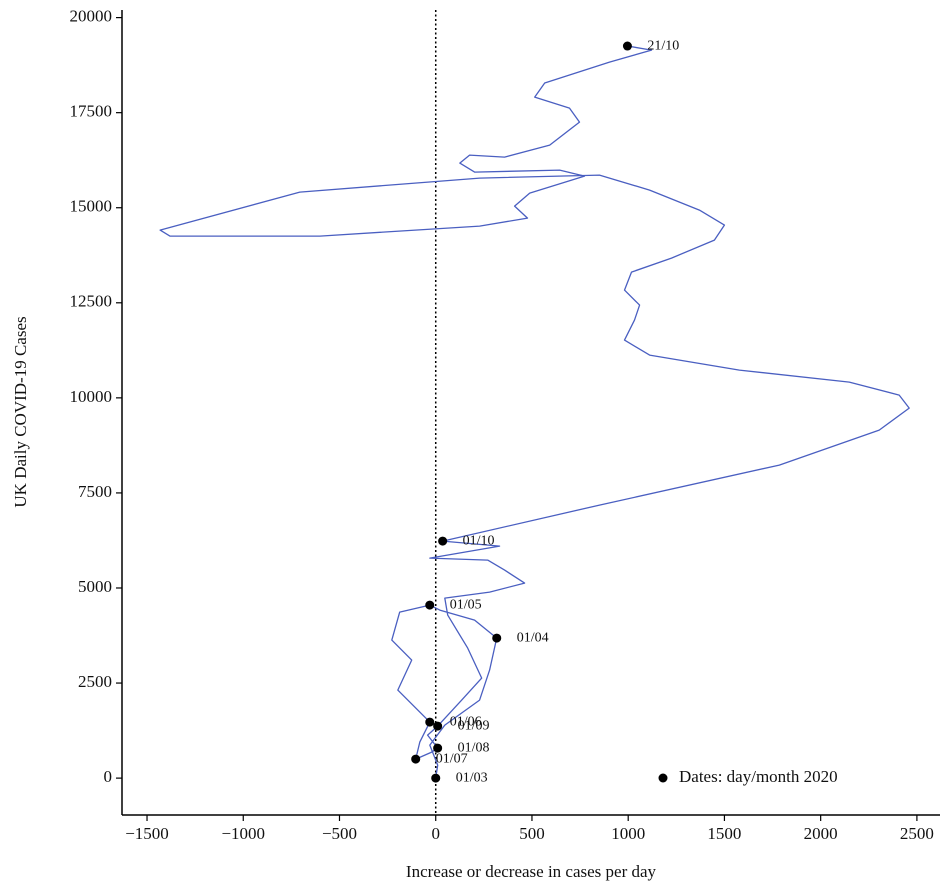 Image resolution: width=943 pixels, height=890 pixels. I want to click on y-tick-label: 10000, so click(91, 396).